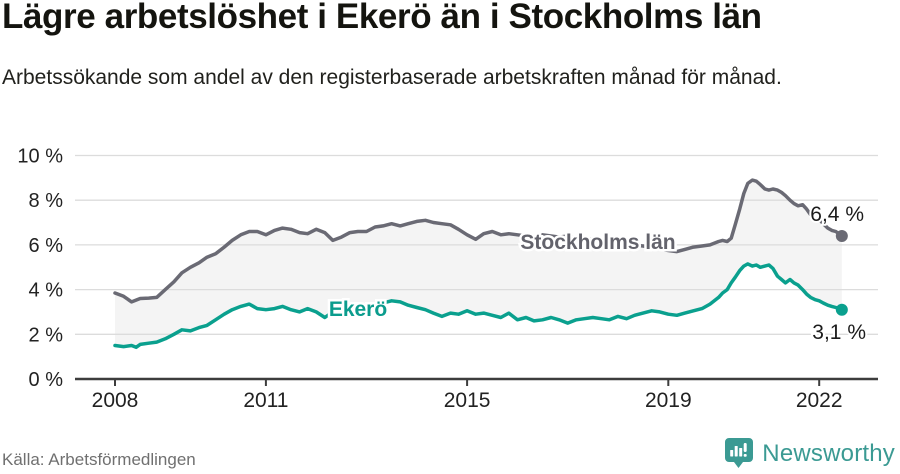 This screenshot has height=474, width=900. Describe the element at coordinates (841, 309) in the screenshot. I see `series-end-dot-ekero` at that location.